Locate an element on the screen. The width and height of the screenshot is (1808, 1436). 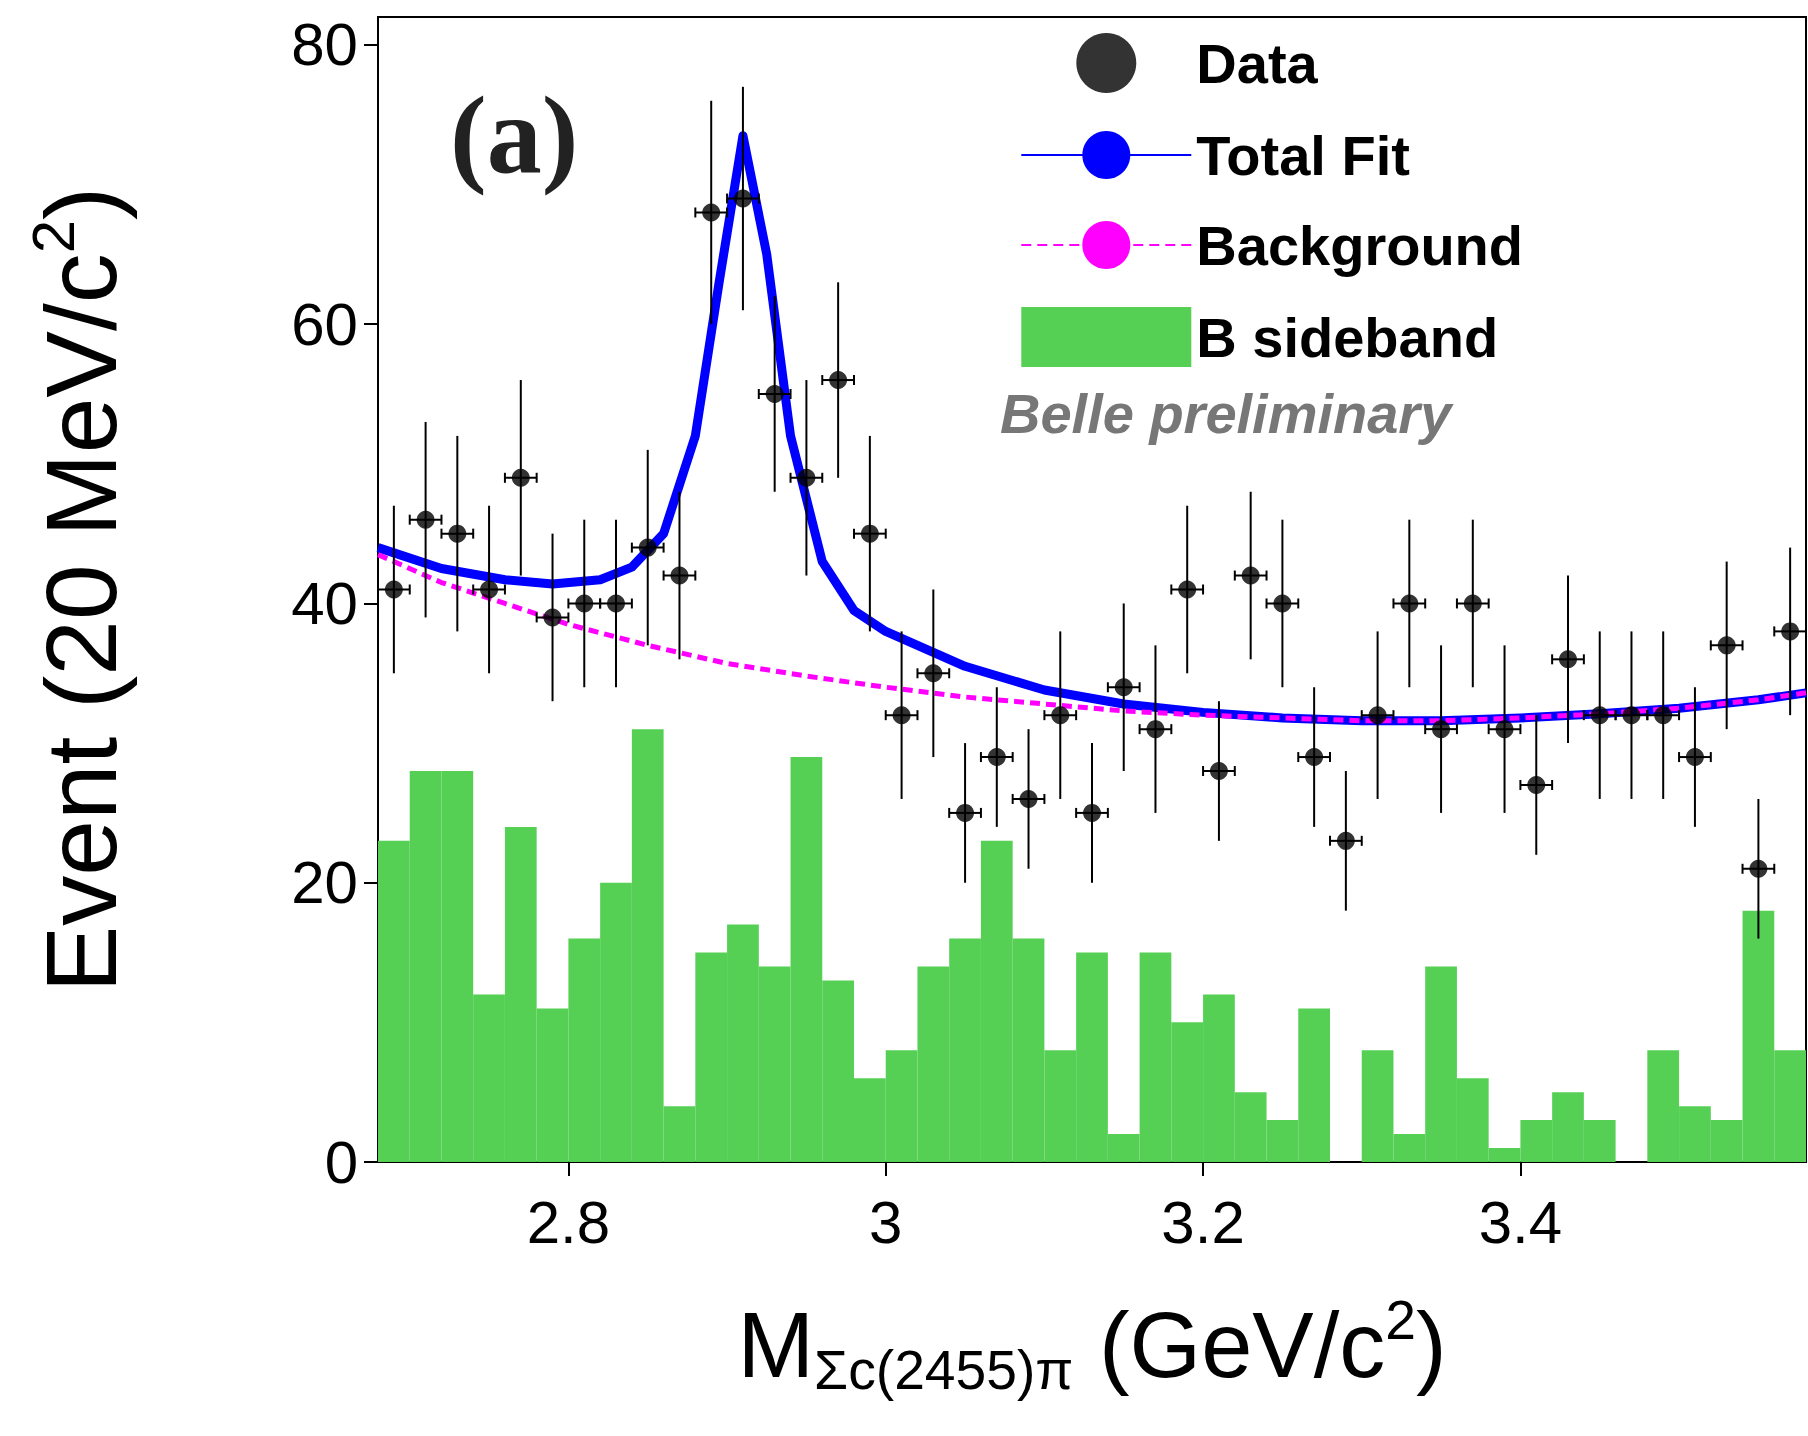
y-tick-label: 60 is located at coordinates (324, 324).